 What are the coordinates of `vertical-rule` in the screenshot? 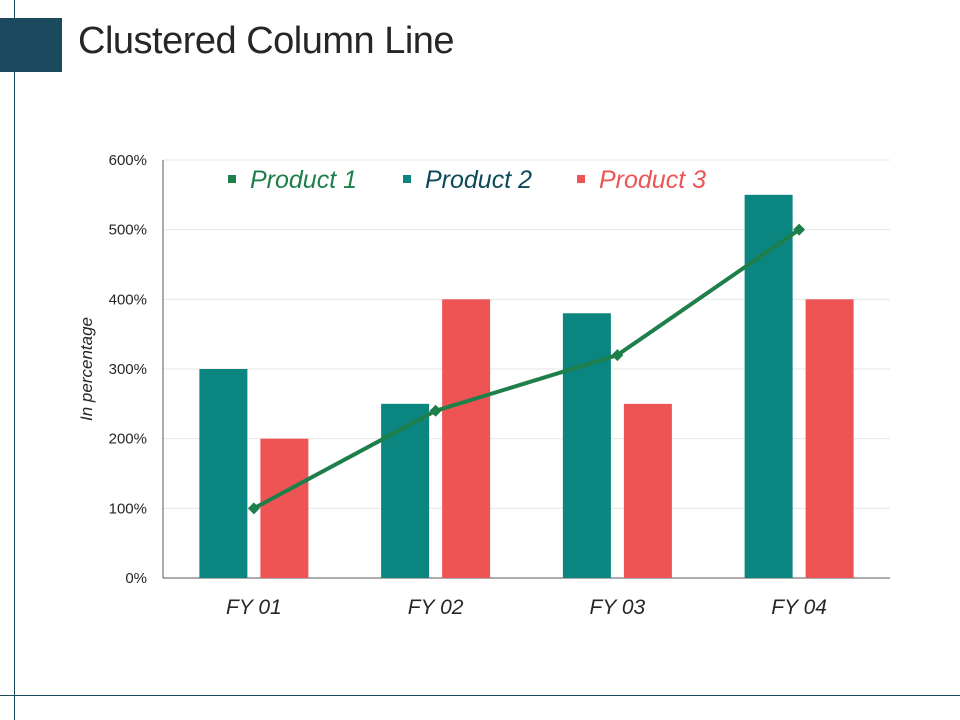 It's located at (14, 360).